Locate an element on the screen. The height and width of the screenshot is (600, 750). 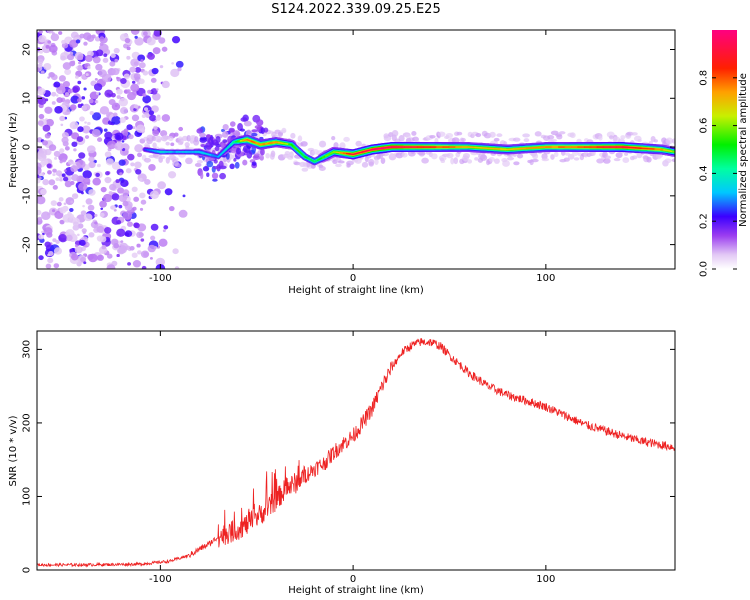
colorbar-tick-label: 0.4 is located at coordinates (704, 173).